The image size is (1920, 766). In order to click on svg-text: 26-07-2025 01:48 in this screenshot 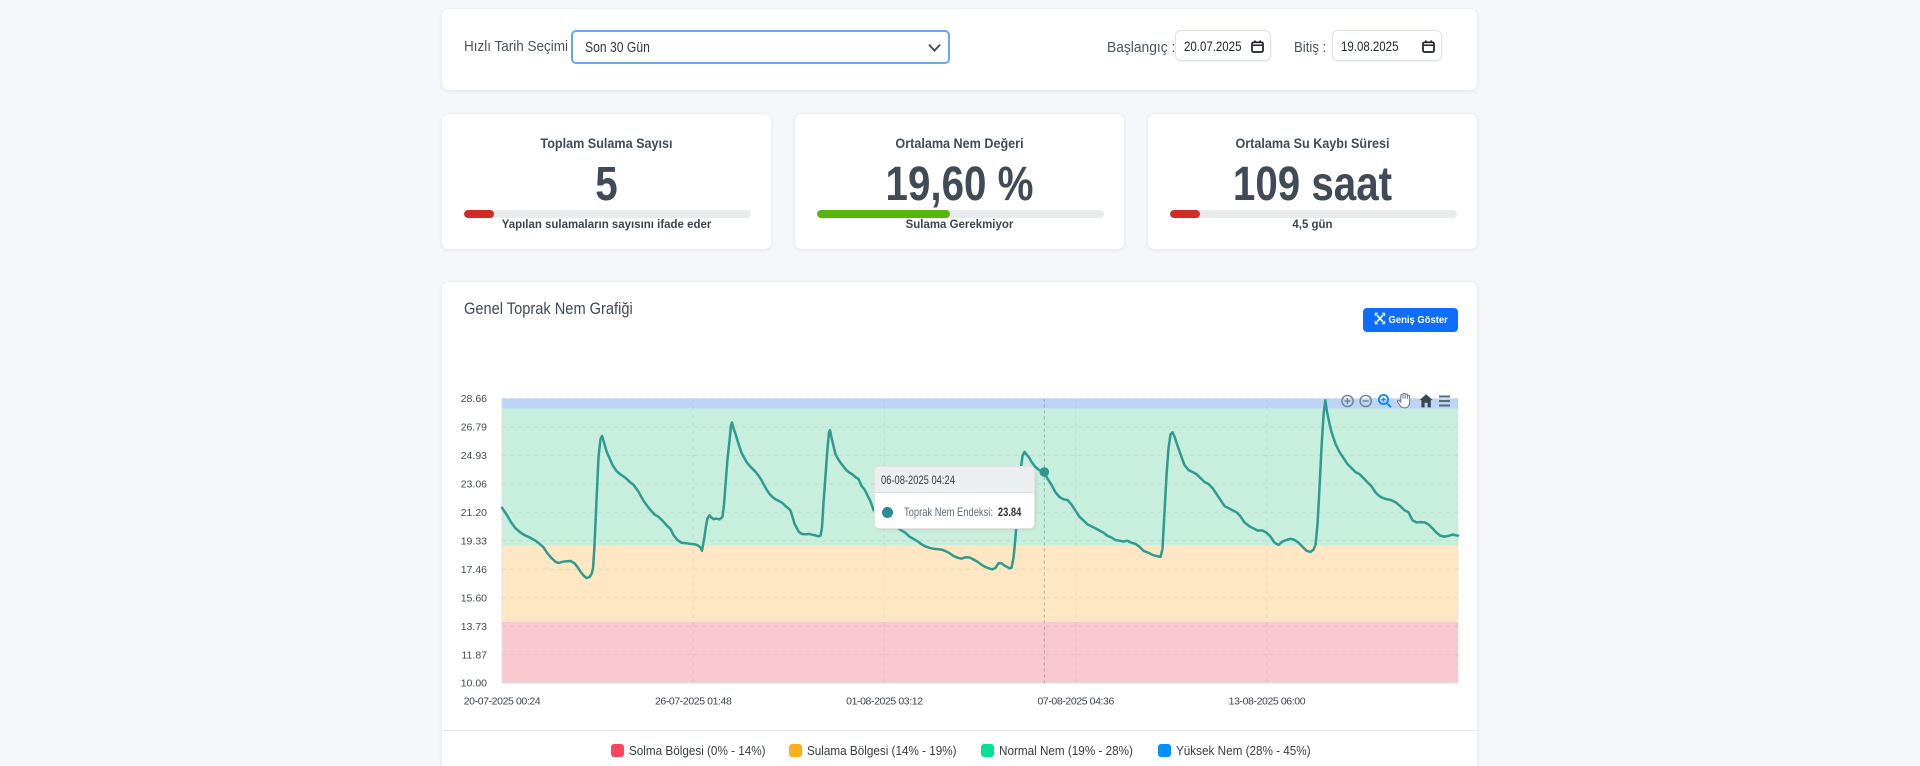, I will do `click(693, 702)`.